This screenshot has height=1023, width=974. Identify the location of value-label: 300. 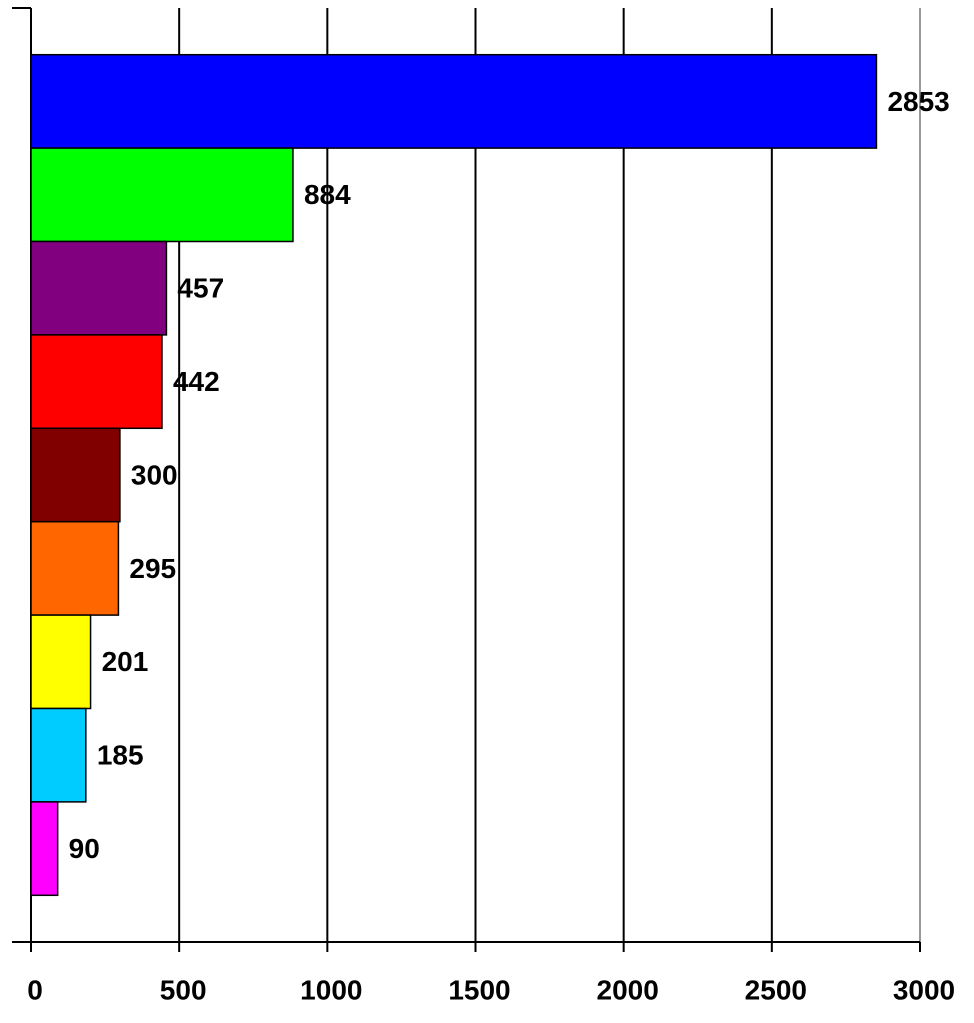
(154, 474).